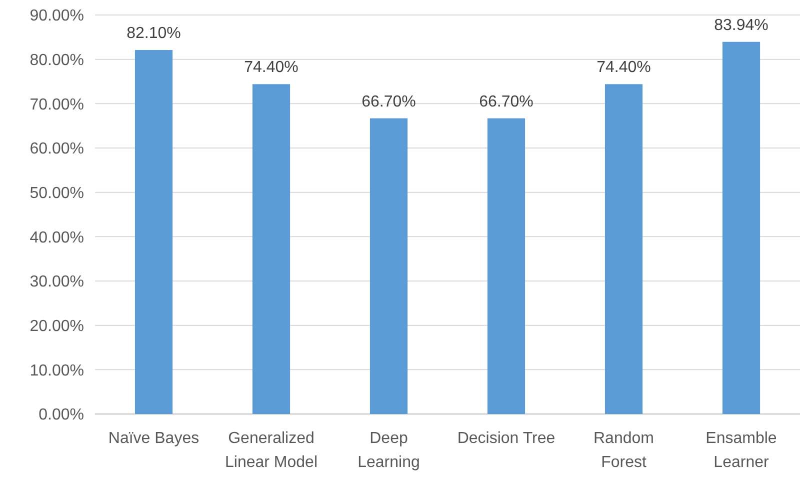 The height and width of the screenshot is (481, 804). I want to click on y-tick-label: 10.00%, so click(57, 371).